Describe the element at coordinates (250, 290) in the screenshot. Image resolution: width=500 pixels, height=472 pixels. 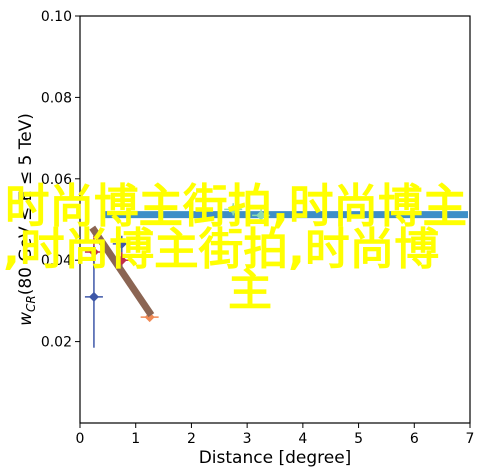
I see `watermark-text: 主` at that location.